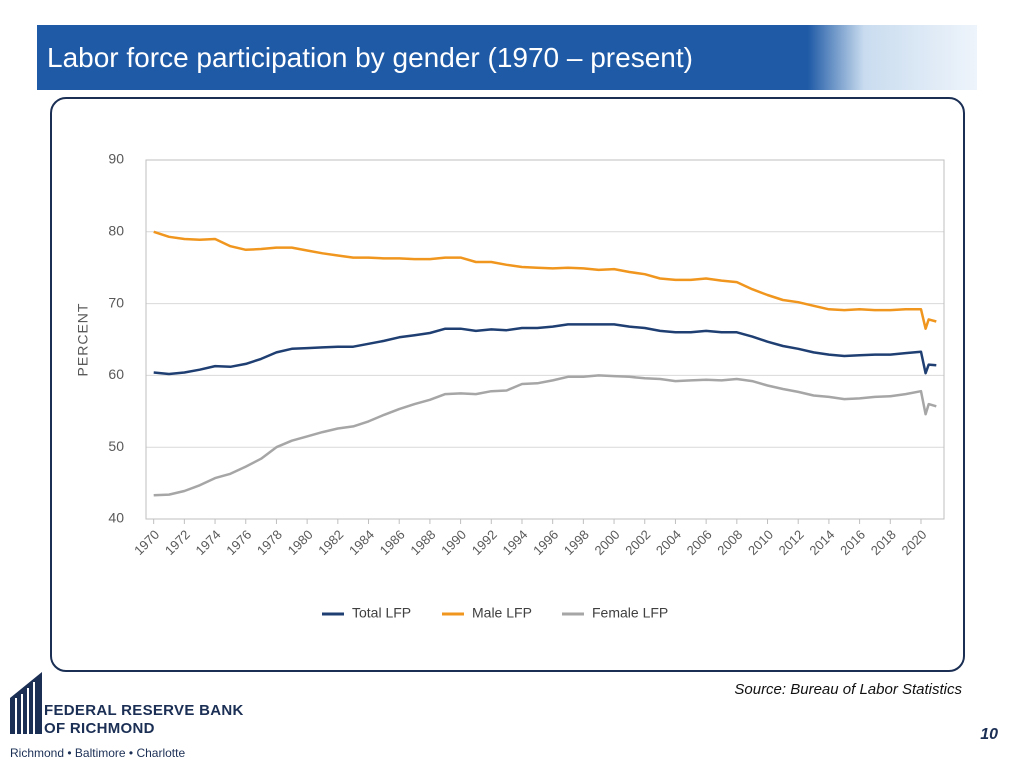  Describe the element at coordinates (883, 542) in the screenshot. I see `x-tick-label: 2018` at that location.